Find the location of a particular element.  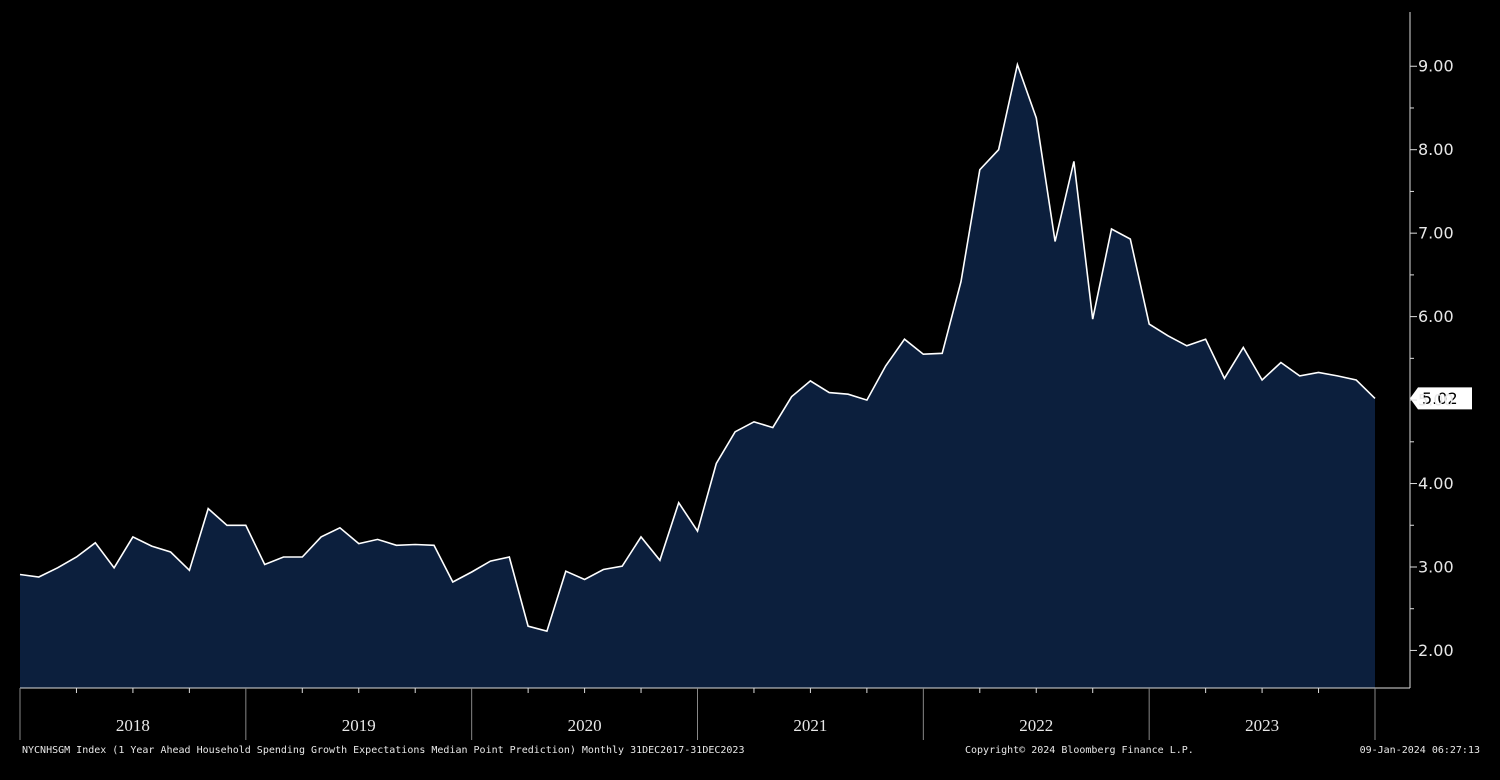

y-tick-label: 3.00 is located at coordinates (1436, 566).